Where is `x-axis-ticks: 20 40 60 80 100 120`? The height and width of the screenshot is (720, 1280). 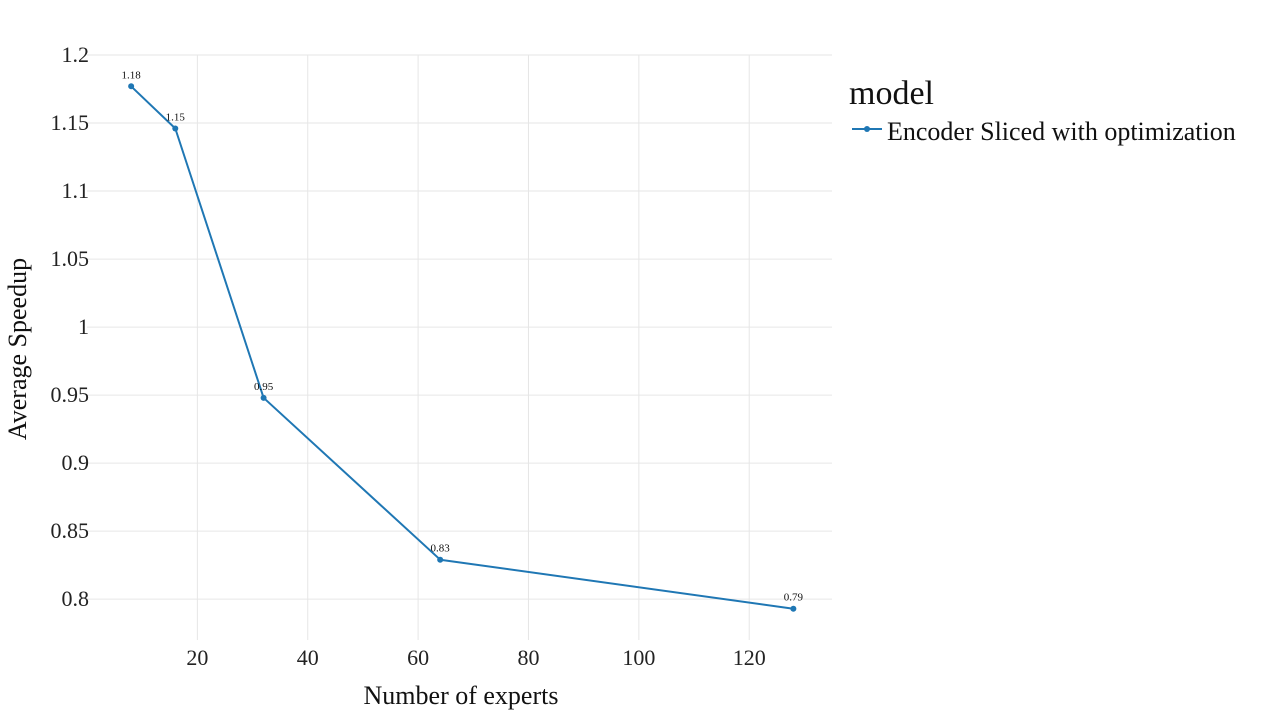
x-axis-ticks: 20 40 60 80 100 120 is located at coordinates (475, 657).